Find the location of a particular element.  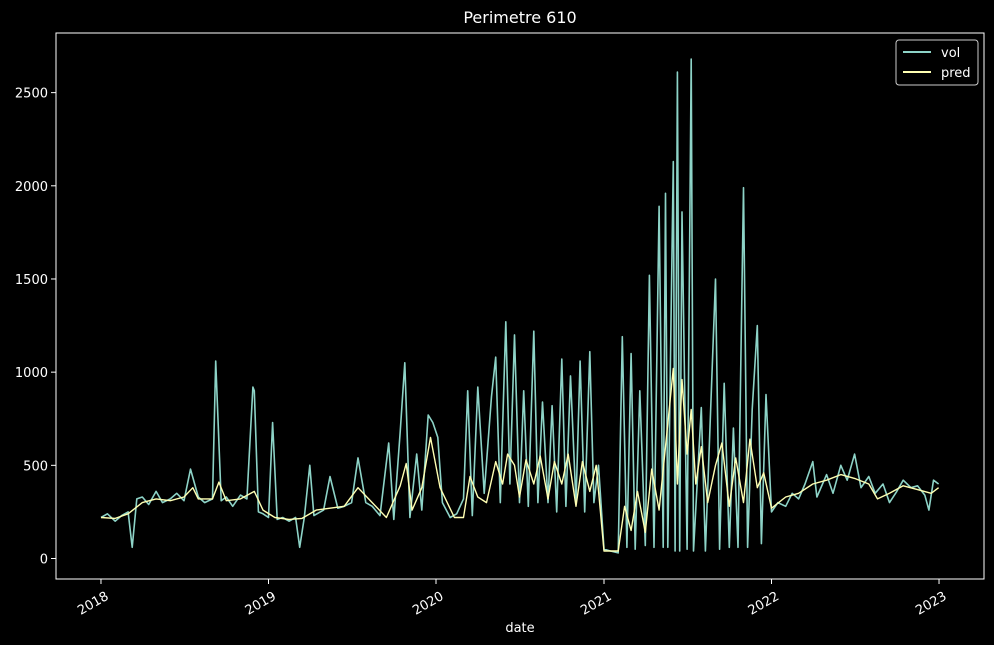

y-tick-label: 2500 is located at coordinates (31, 94).